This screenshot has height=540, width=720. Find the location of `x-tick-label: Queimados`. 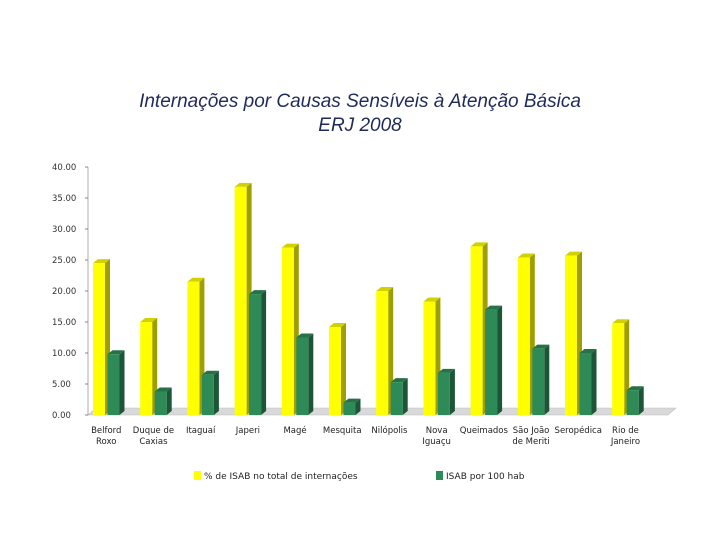

x-tick-label: Queimados is located at coordinates (484, 431).